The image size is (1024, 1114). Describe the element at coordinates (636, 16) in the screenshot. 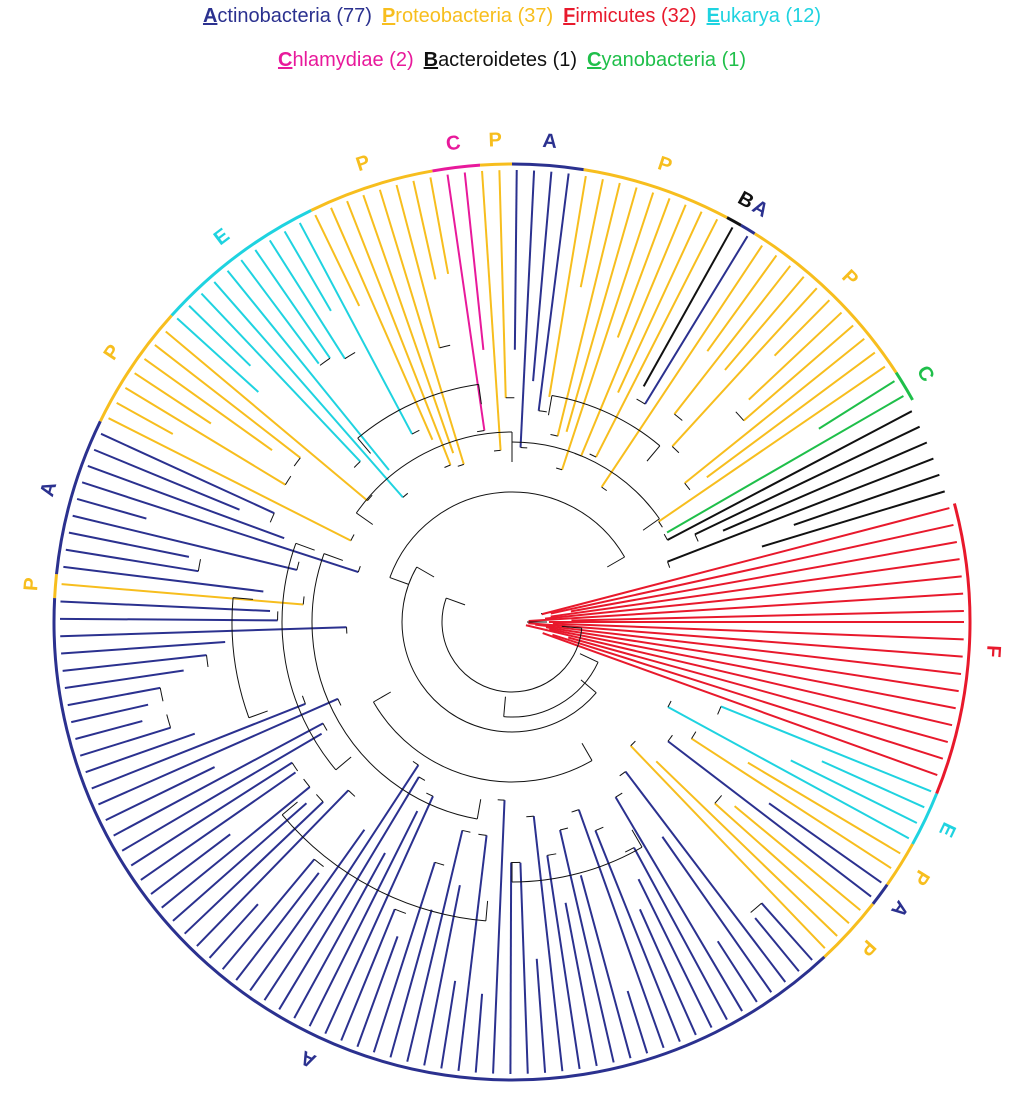

I see `legend-label: irmicutes (32)` at that location.